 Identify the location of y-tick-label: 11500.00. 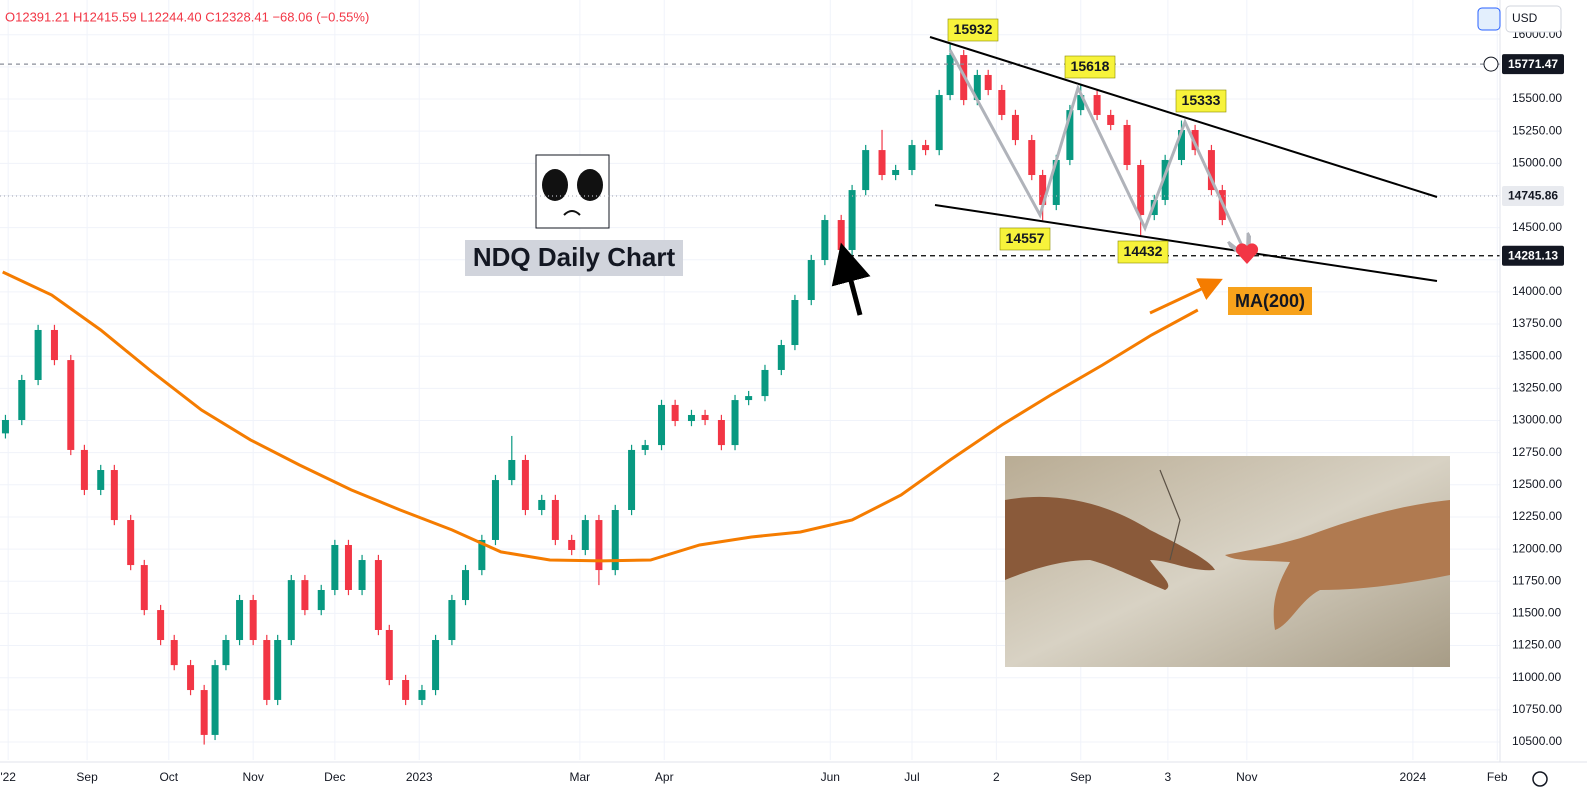
(1536, 613).